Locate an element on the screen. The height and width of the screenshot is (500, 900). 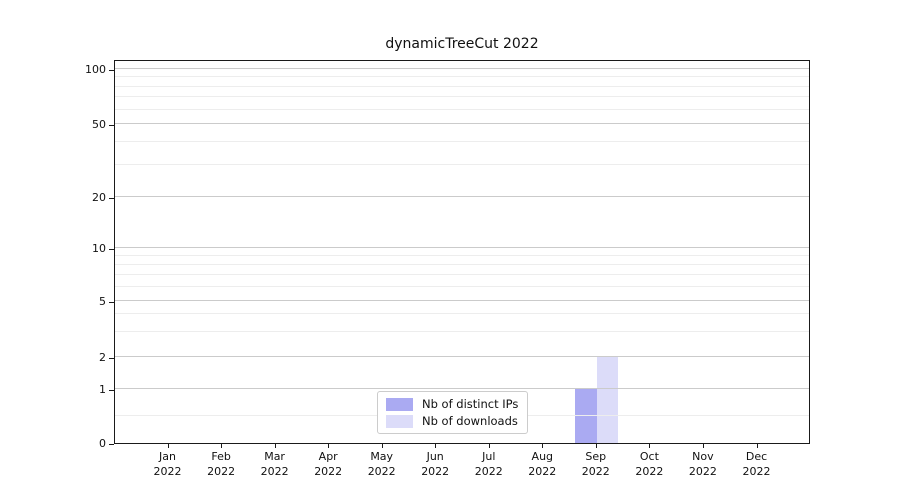
y-tick-label: 10 is located at coordinates (99, 248).